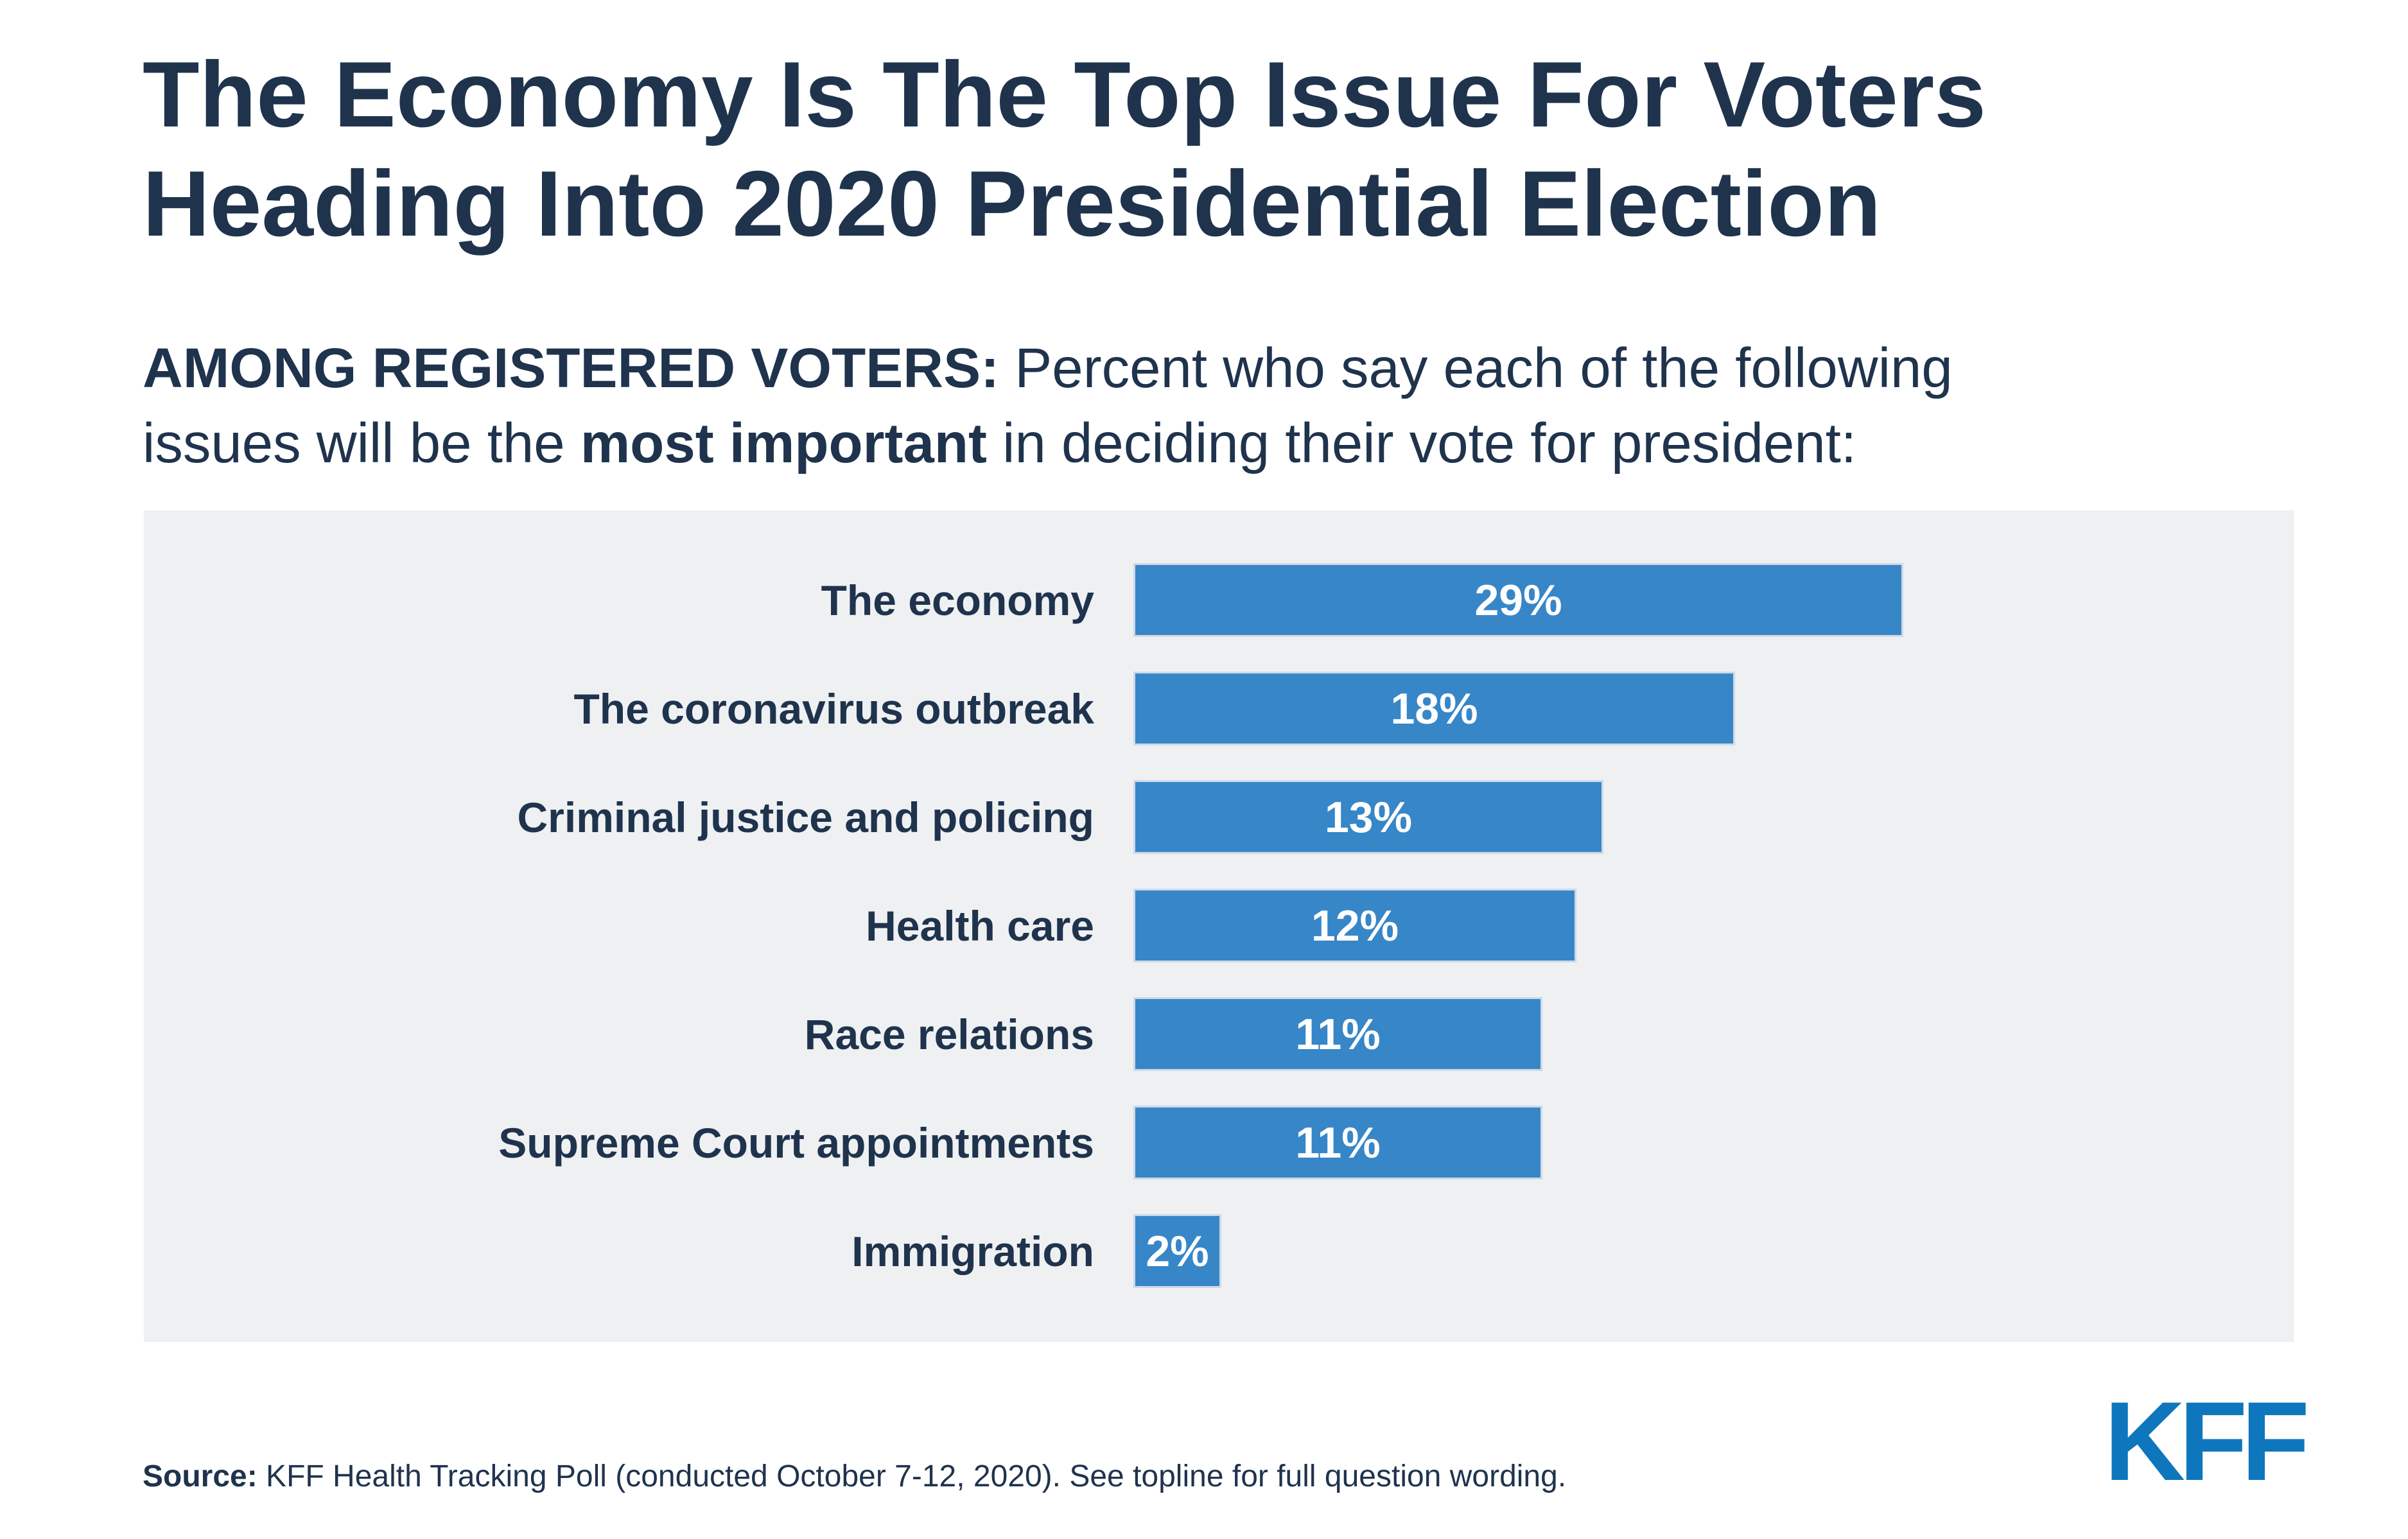 Image resolution: width=2408 pixels, height=1539 pixels. I want to click on chart-row: Supreme Court appointments 11%, so click(1219, 1142).